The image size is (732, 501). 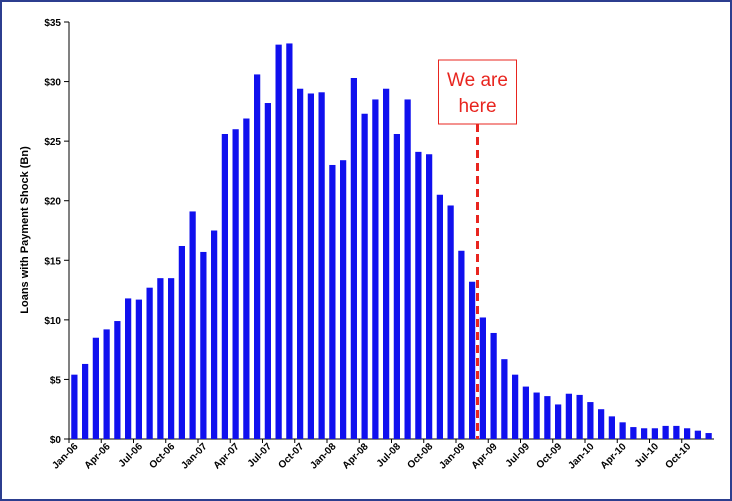 What do you see at coordinates (647, 455) in the screenshot?
I see `x-tick-label: Jul-10` at bounding box center [647, 455].